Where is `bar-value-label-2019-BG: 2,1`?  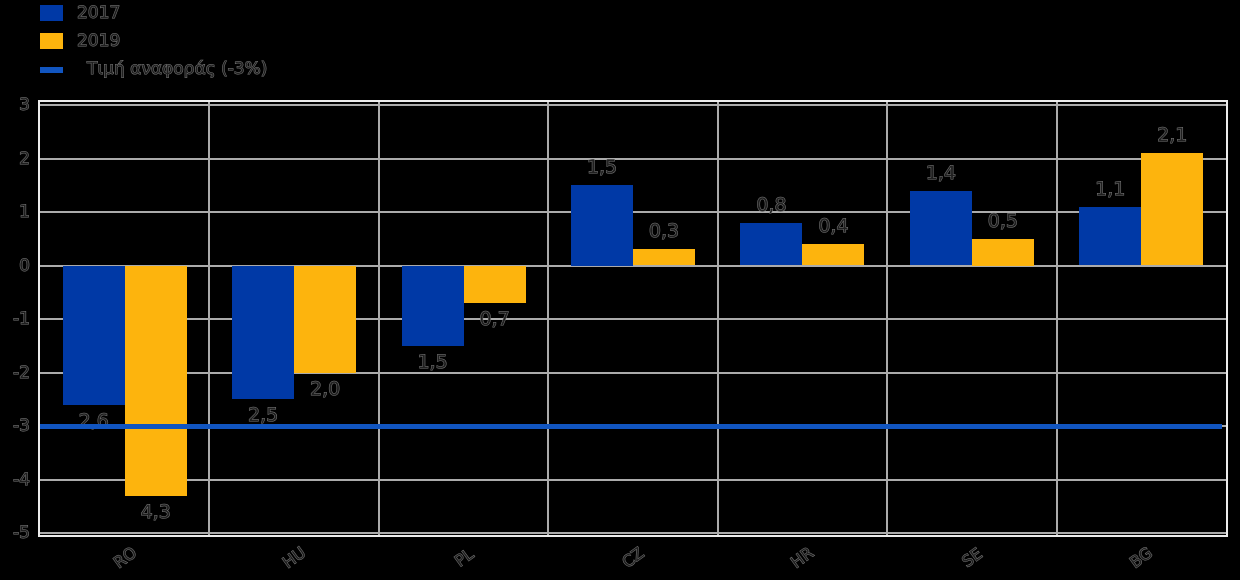 bar-value-label-2019-BG: 2,1 is located at coordinates (1172, 135).